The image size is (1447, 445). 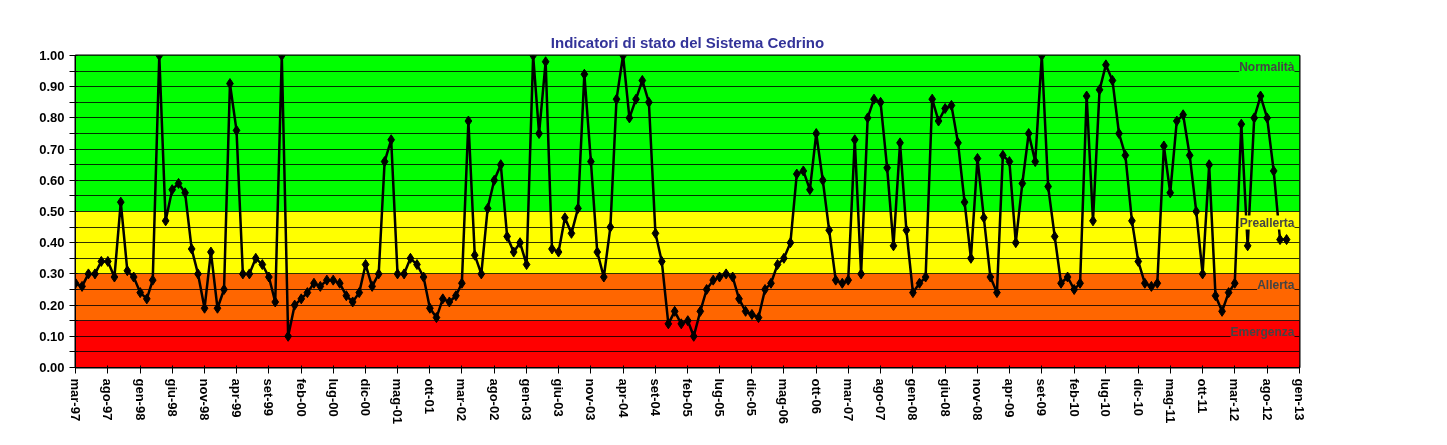 I want to click on x-tick-label: mag-06, so click(x=784, y=401).